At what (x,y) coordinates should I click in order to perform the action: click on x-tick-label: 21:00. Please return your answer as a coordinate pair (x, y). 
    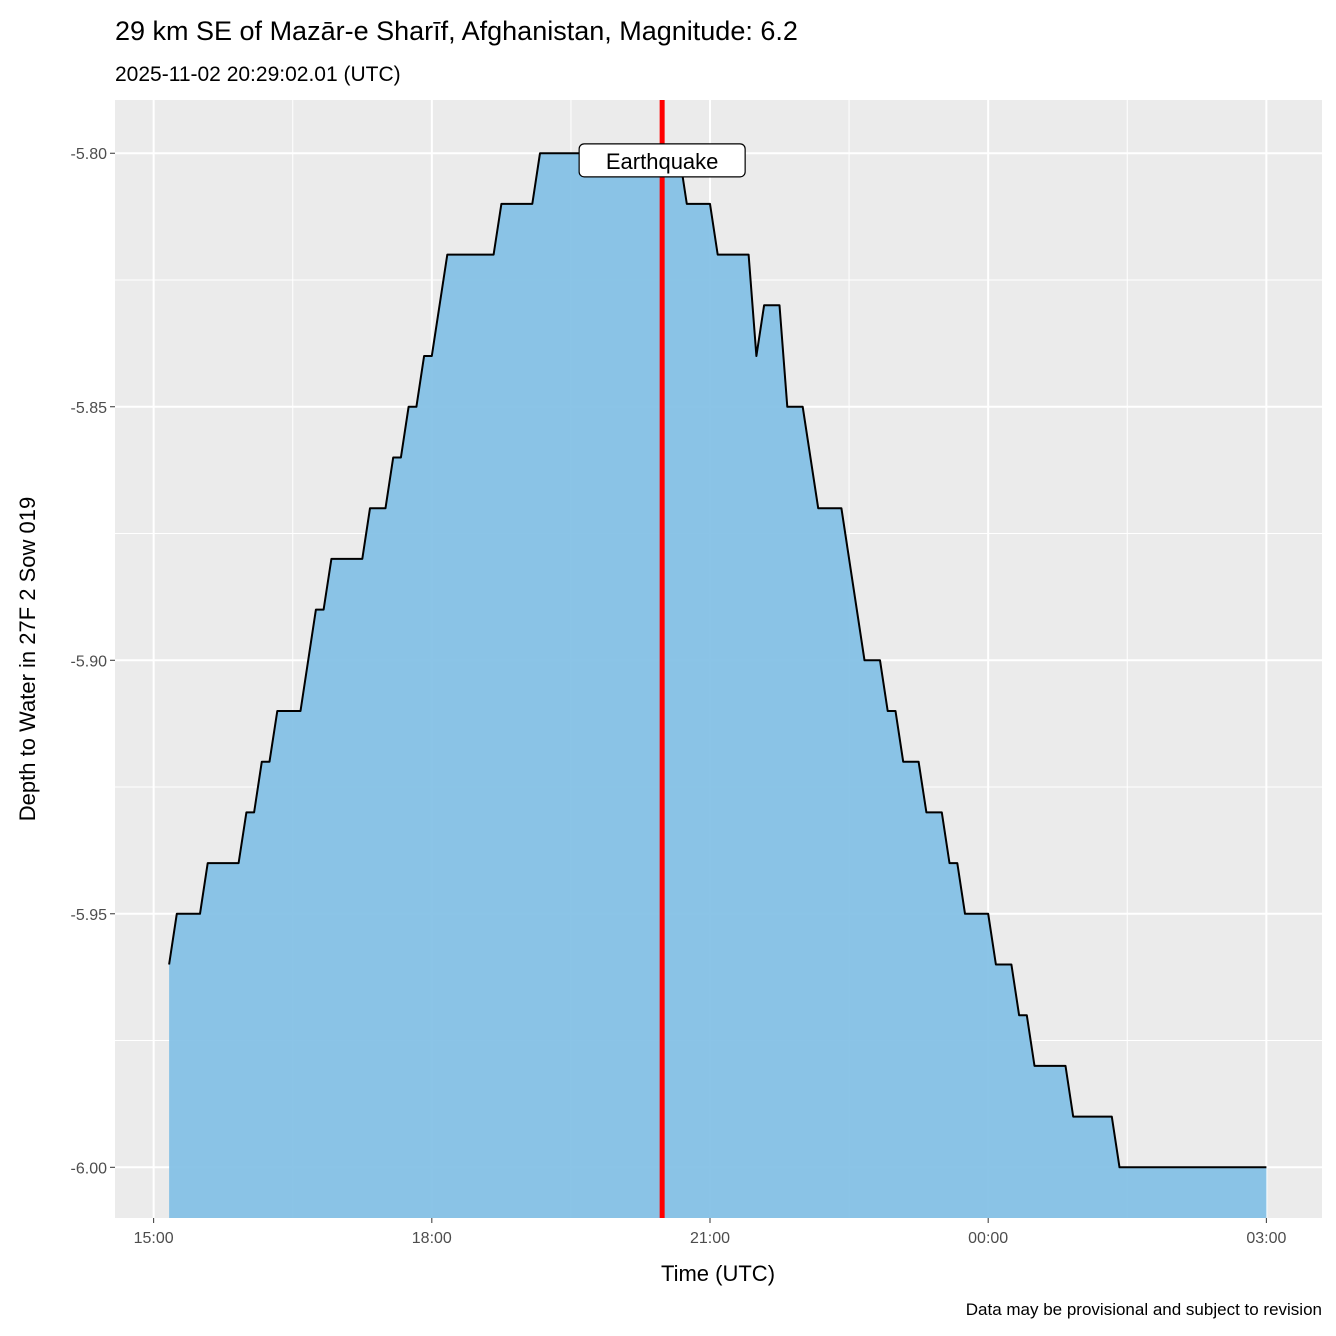
    Looking at the image, I should click on (710, 1238).